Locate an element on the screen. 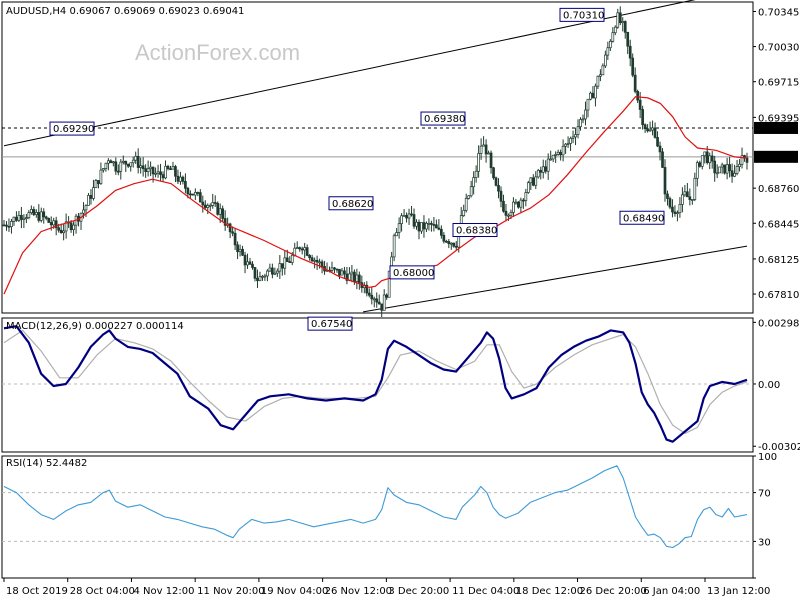  x-tick-label: 11 Nov 20:00 is located at coordinates (230, 591).